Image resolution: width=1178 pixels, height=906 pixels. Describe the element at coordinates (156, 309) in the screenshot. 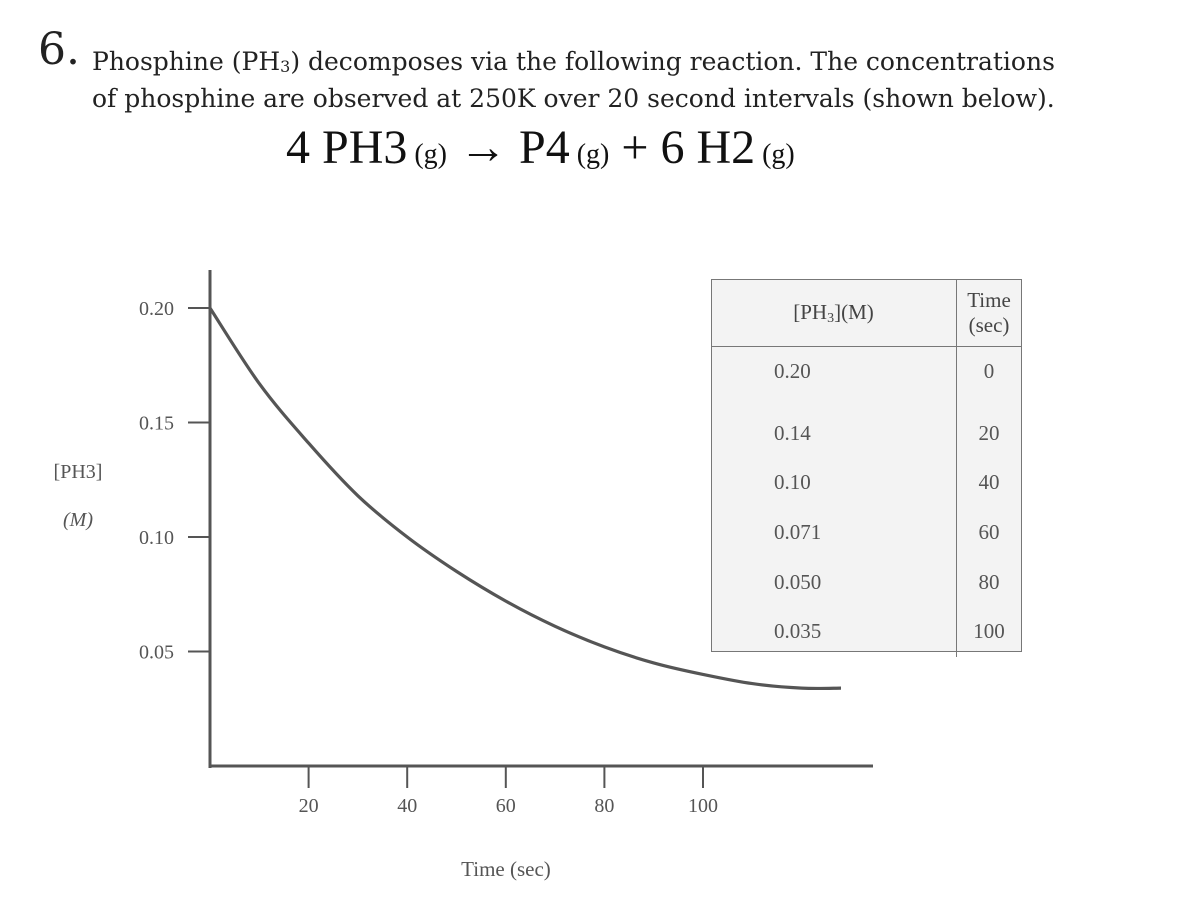

I see `y-tick-label: 0.20` at that location.